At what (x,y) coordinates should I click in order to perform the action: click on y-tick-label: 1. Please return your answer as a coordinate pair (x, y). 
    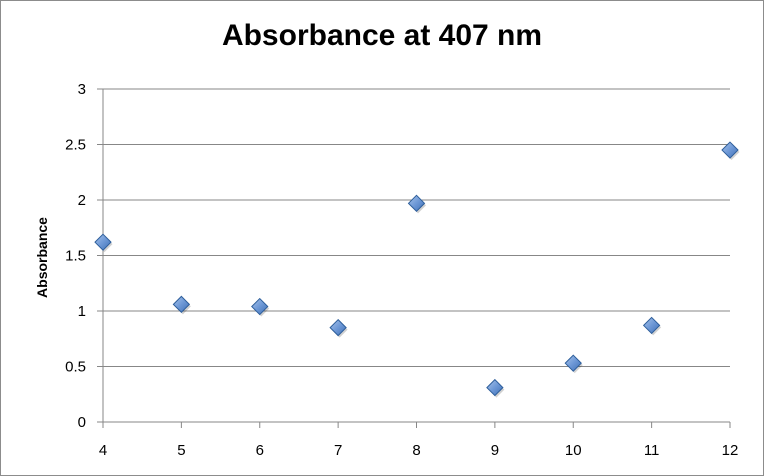
    Looking at the image, I should click on (82, 311).